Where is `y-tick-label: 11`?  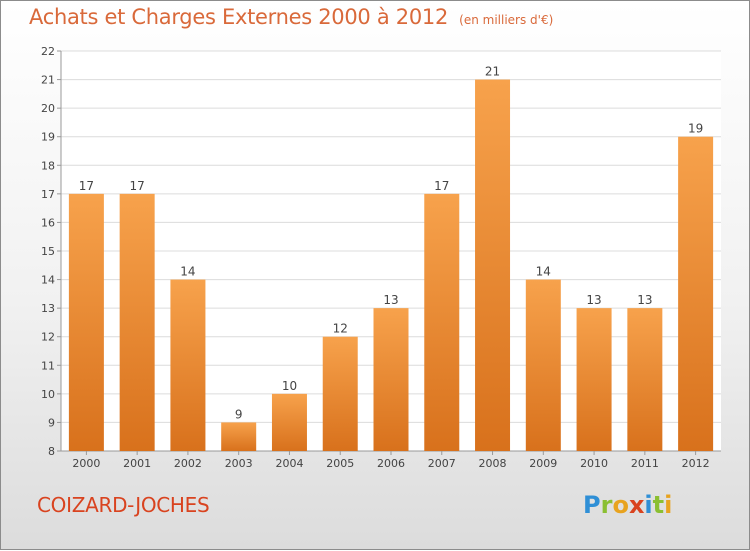
y-tick-label: 11 is located at coordinates (48, 365).